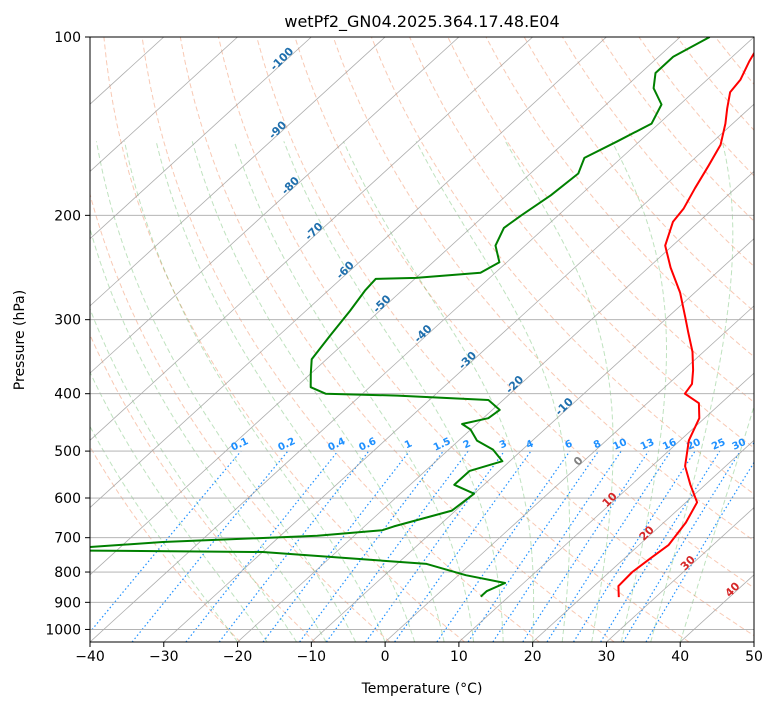 This screenshot has height=712, width=775. Describe the element at coordinates (90, 657) in the screenshot. I see `x-tick-label: −40` at that location.